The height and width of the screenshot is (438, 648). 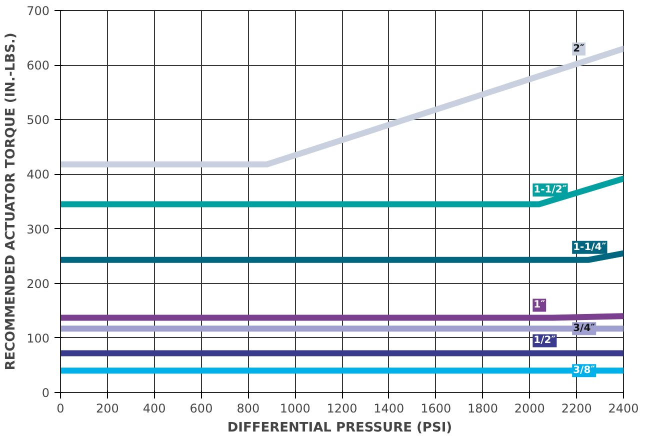 I want to click on x-tick-label: 2200, so click(x=576, y=409).